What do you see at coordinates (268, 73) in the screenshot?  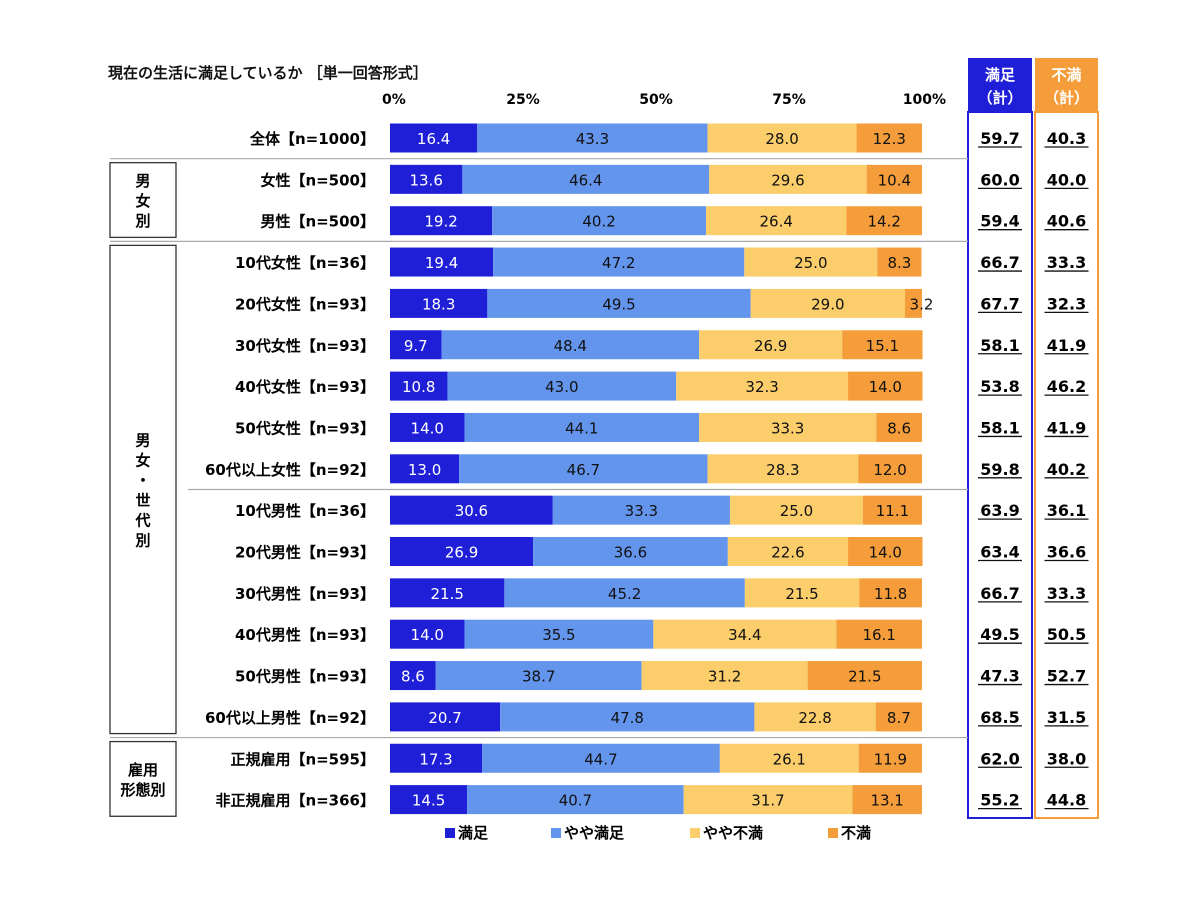 I see `chart-title: 現在の生活に満足しているか ［単一回答形式］` at bounding box center [268, 73].